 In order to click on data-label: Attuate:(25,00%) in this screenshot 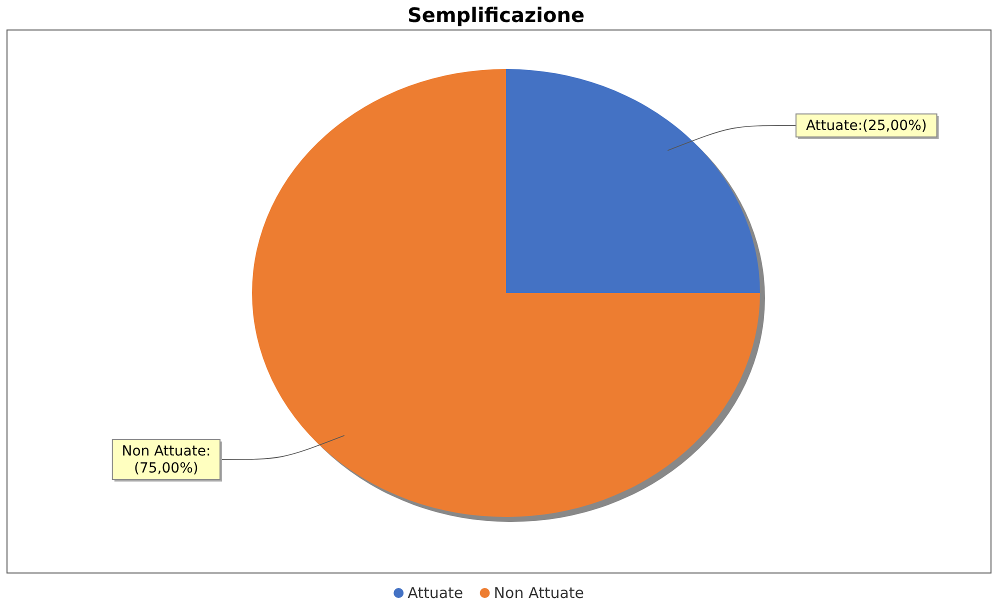, I will do `click(866, 126)`.